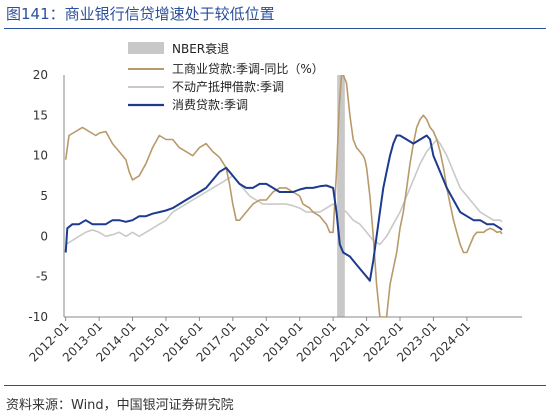 The image size is (550, 417). I want to click on title-rule, so click(275, 28).